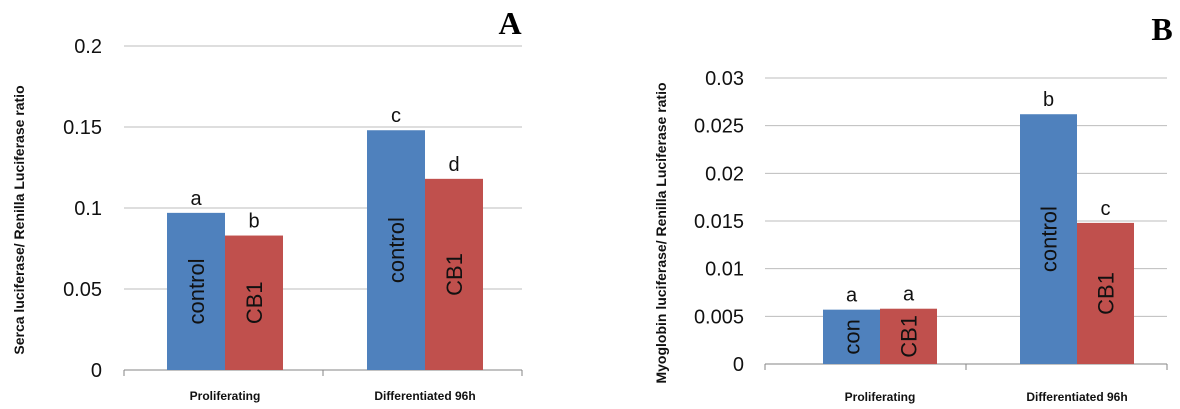 This screenshot has height=409, width=1180. I want to click on y-tick-label: 0.15, so click(82, 128).